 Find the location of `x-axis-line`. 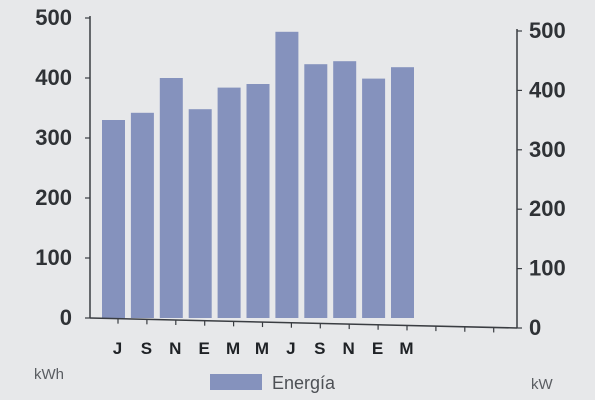

x-axis-line is located at coordinates (303, 323).